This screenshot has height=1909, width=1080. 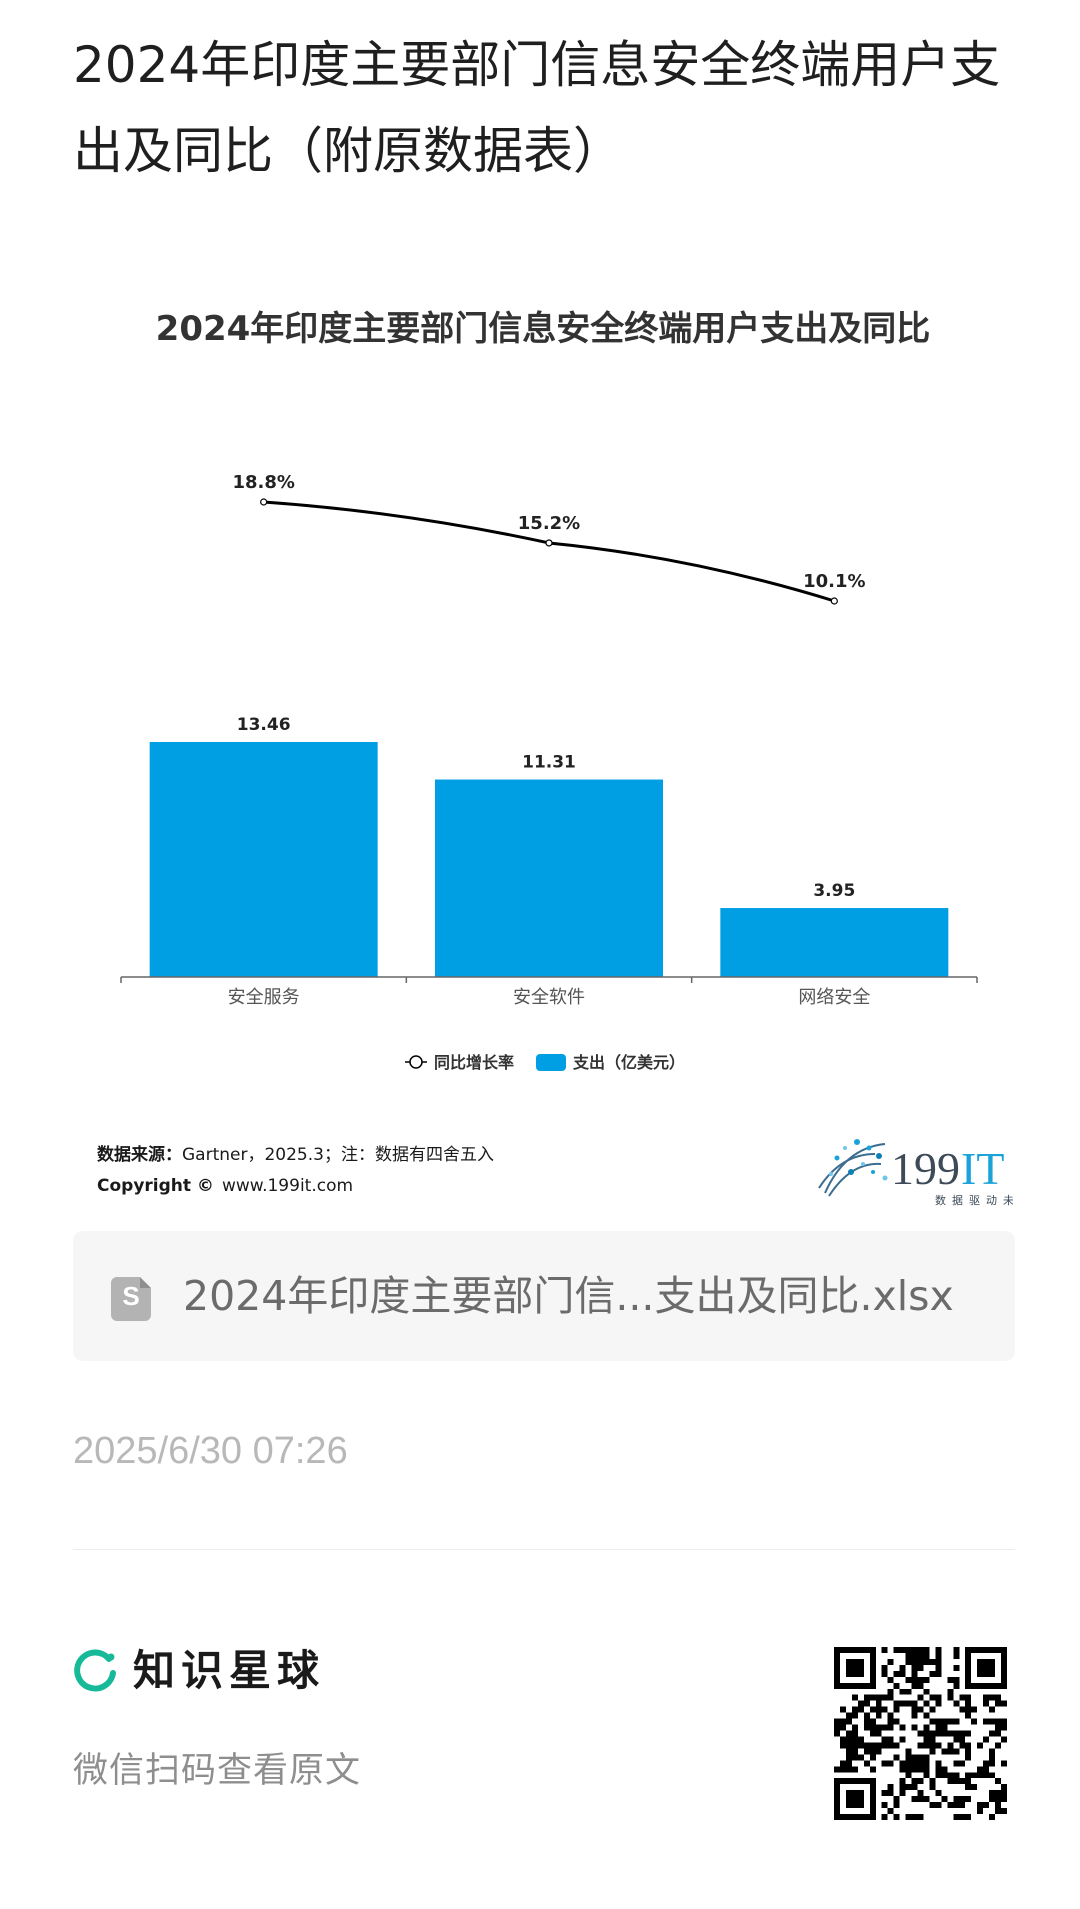 What do you see at coordinates (834, 581) in the screenshot?
I see `line-value-label: 10.1%` at bounding box center [834, 581].